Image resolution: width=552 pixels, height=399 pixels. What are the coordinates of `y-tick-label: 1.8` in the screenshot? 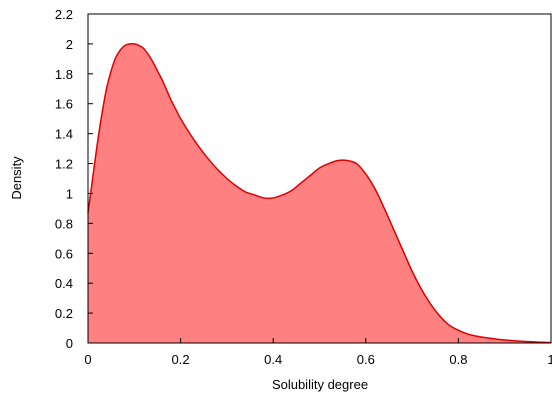 It's located at (64, 74).